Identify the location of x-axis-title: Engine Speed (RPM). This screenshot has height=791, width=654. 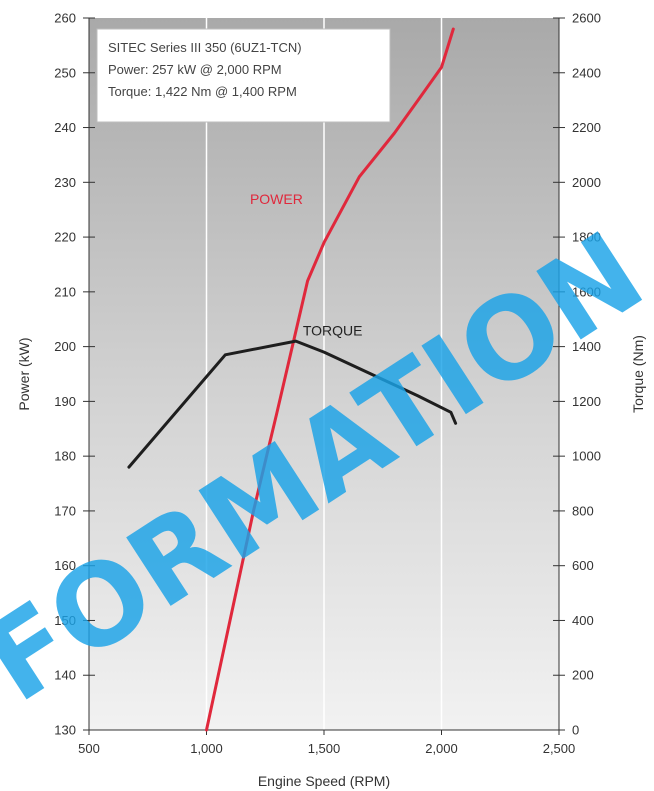
(324, 781).